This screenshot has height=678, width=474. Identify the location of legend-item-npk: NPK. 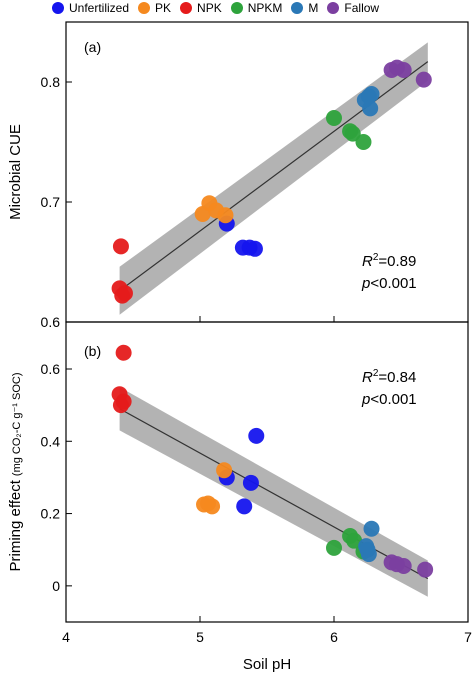
(201, 8).